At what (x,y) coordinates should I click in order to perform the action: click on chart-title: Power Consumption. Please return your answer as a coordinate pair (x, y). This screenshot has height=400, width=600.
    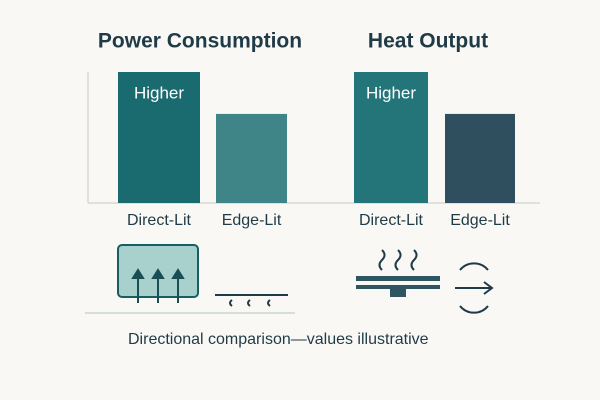
    Looking at the image, I should click on (200, 41).